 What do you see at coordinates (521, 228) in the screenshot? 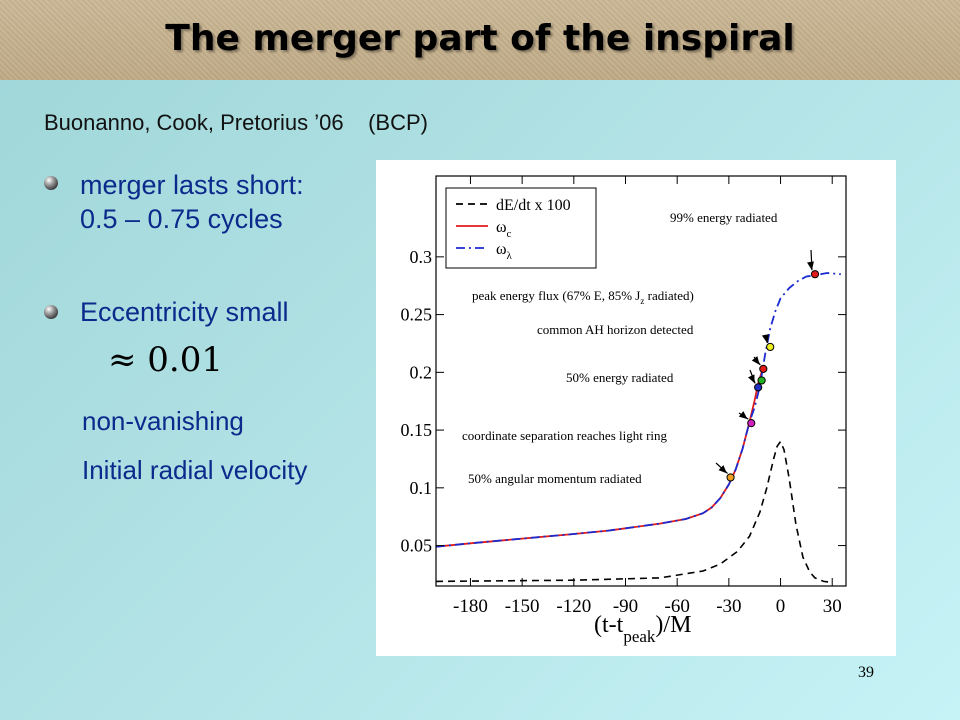
I see `legend-box` at bounding box center [521, 228].